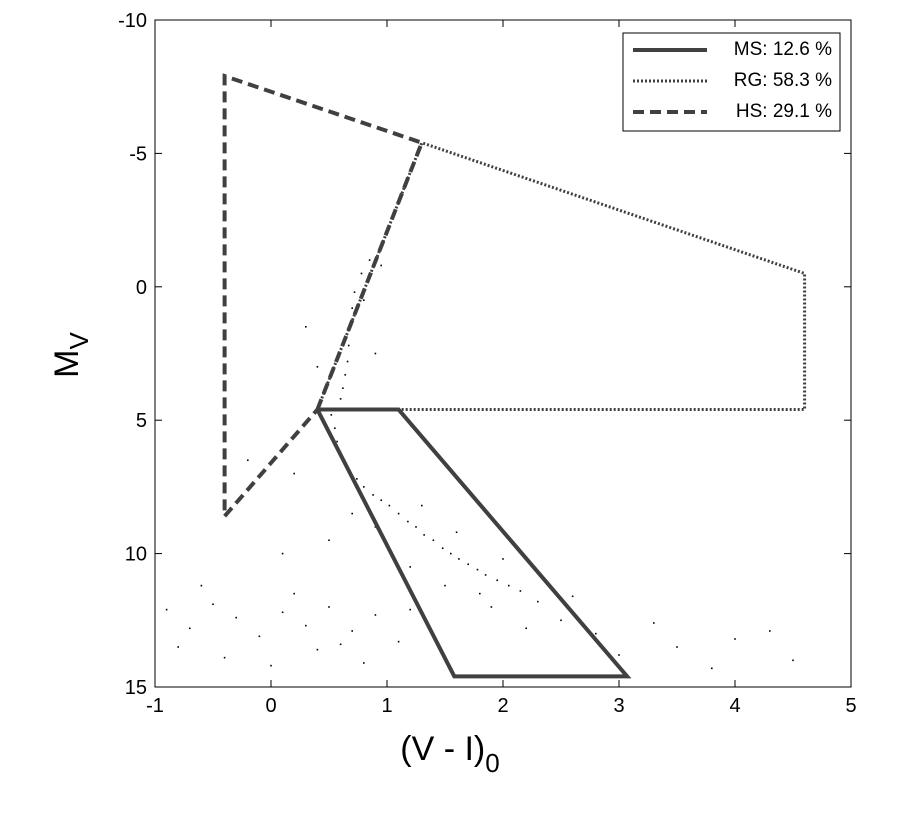 Image resolution: width=900 pixels, height=825 pixels. Describe the element at coordinates (734, 706) in the screenshot. I see `x-tick-label: 4` at that location.